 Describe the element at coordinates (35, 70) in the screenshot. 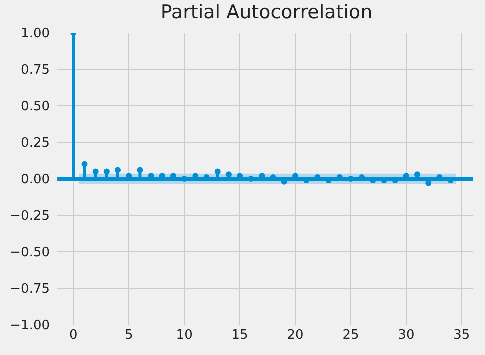

I see `y-tick-label: 0.75` at that location.